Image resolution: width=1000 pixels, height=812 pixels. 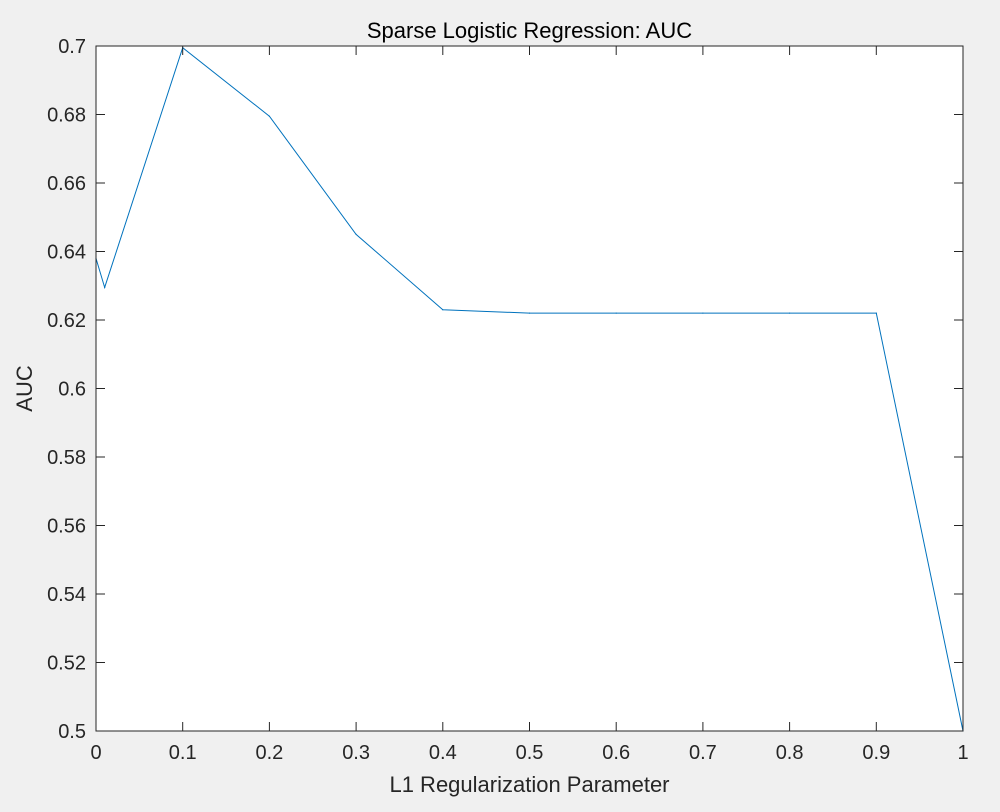 I want to click on y-tick-label: 0.52, so click(x=66, y=664).